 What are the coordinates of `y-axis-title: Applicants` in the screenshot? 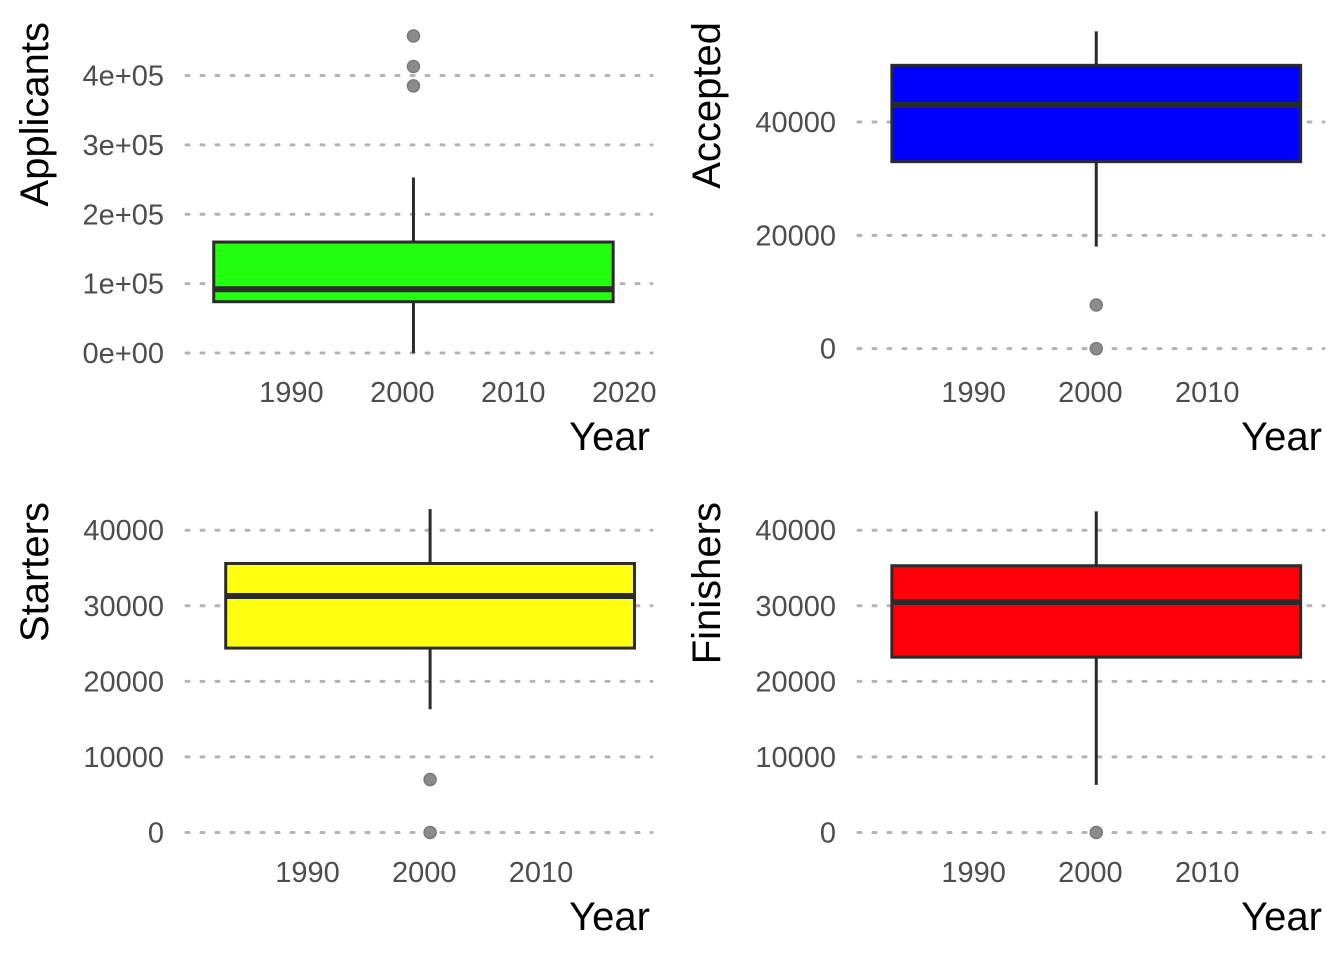 It's located at (35, 114).